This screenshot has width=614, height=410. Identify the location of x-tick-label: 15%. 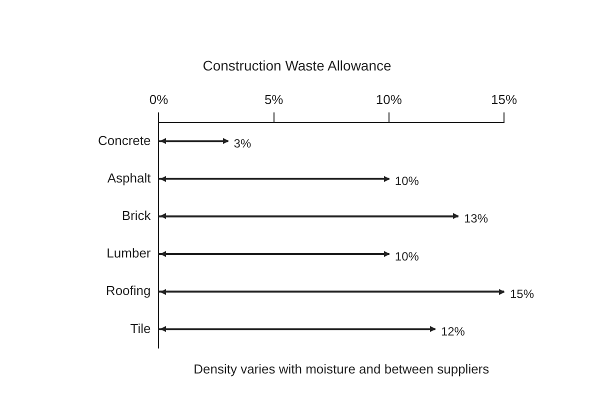
(504, 100).